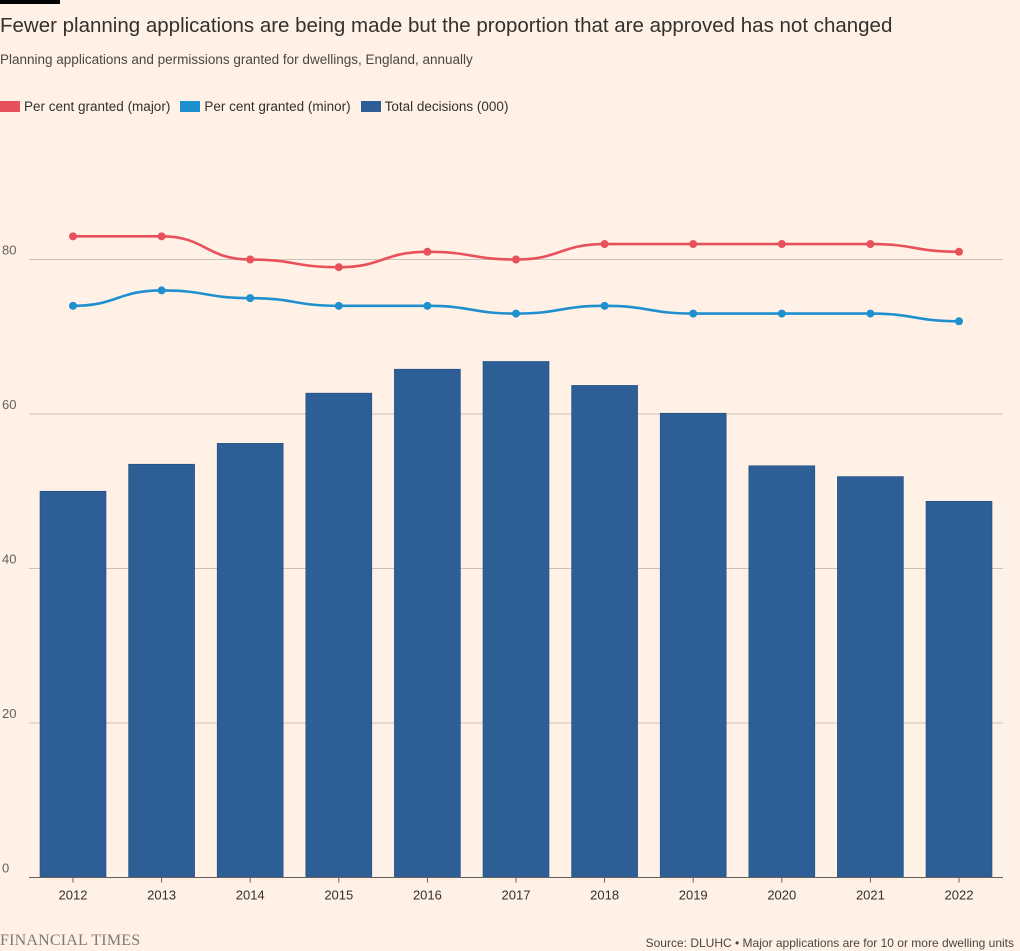 This screenshot has height=951, width=1020. Describe the element at coordinates (9, 559) in the screenshot. I see `y-tick-label: 40` at that location.